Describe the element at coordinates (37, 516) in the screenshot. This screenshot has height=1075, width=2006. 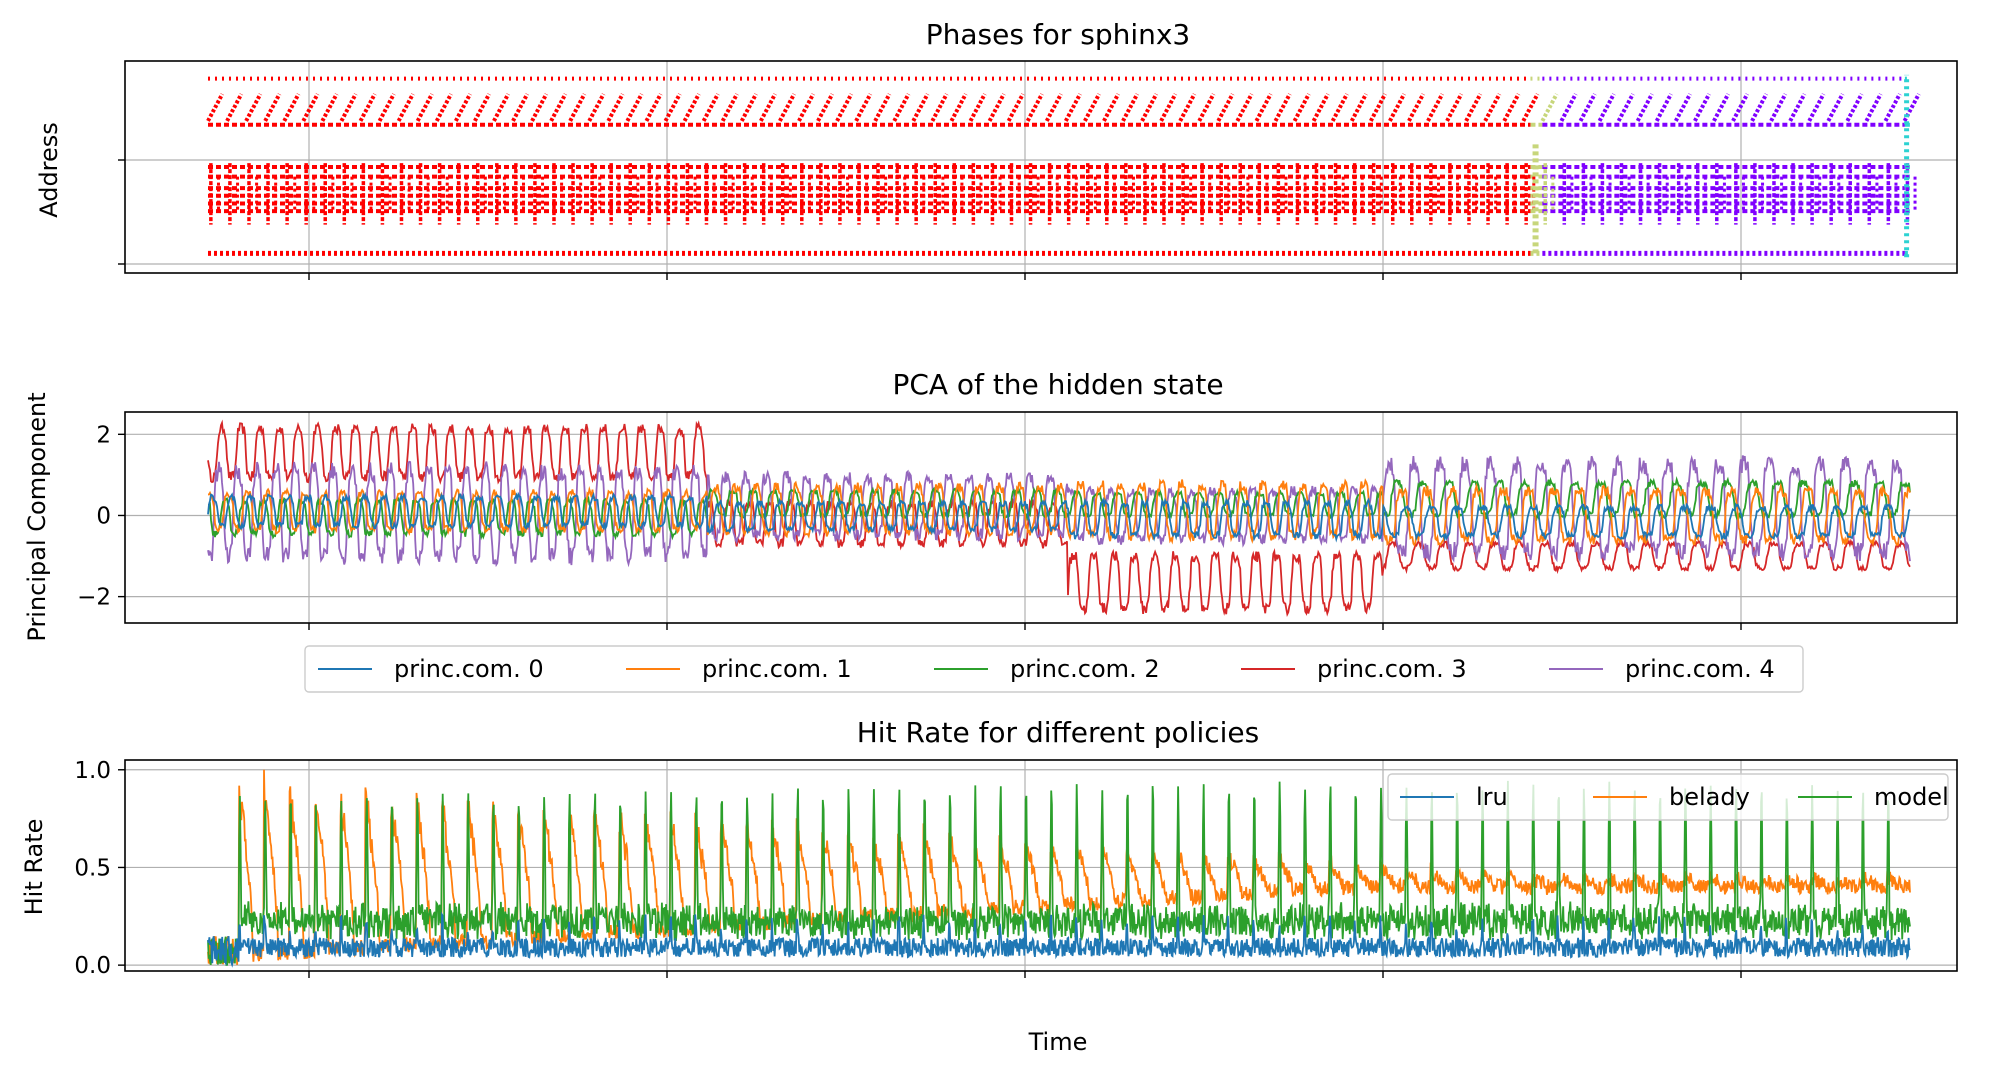
I see `pca-ylabel: Principal Component` at that location.